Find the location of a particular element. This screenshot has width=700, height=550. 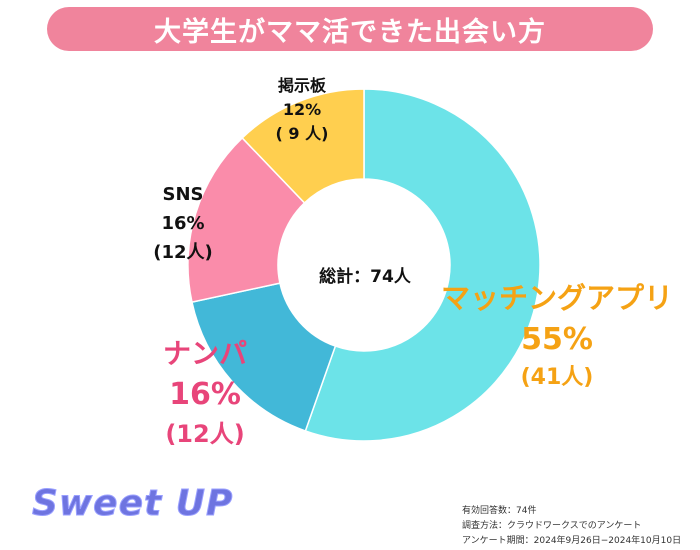

label-nanpa-percent: 16% is located at coordinates (205, 394).